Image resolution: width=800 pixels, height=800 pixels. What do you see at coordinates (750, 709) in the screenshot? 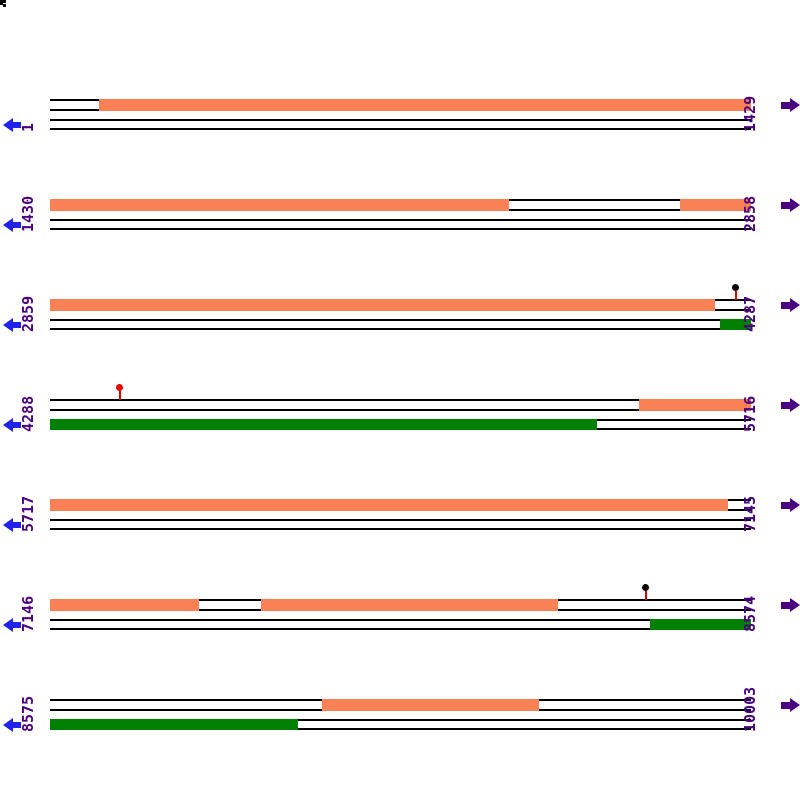
I see `segment-end-coordinate-text: 10003` at bounding box center [750, 709].